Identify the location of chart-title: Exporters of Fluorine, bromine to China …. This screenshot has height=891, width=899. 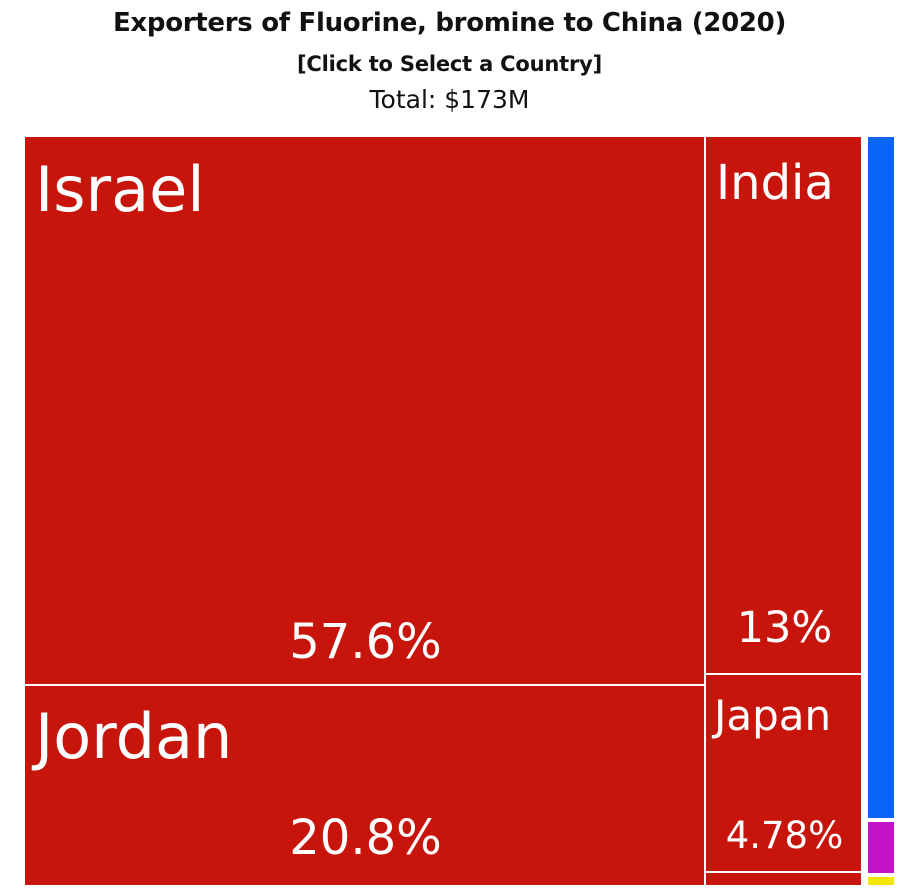
(449, 23).